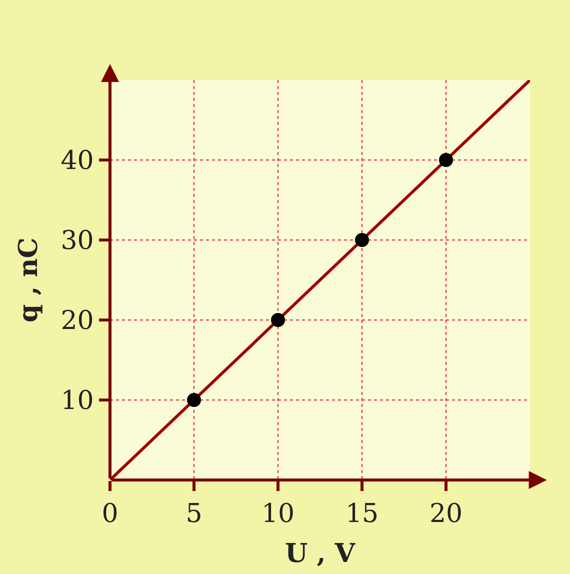 The height and width of the screenshot is (574, 570). I want to click on x-axis-title: U , V, so click(320, 553).